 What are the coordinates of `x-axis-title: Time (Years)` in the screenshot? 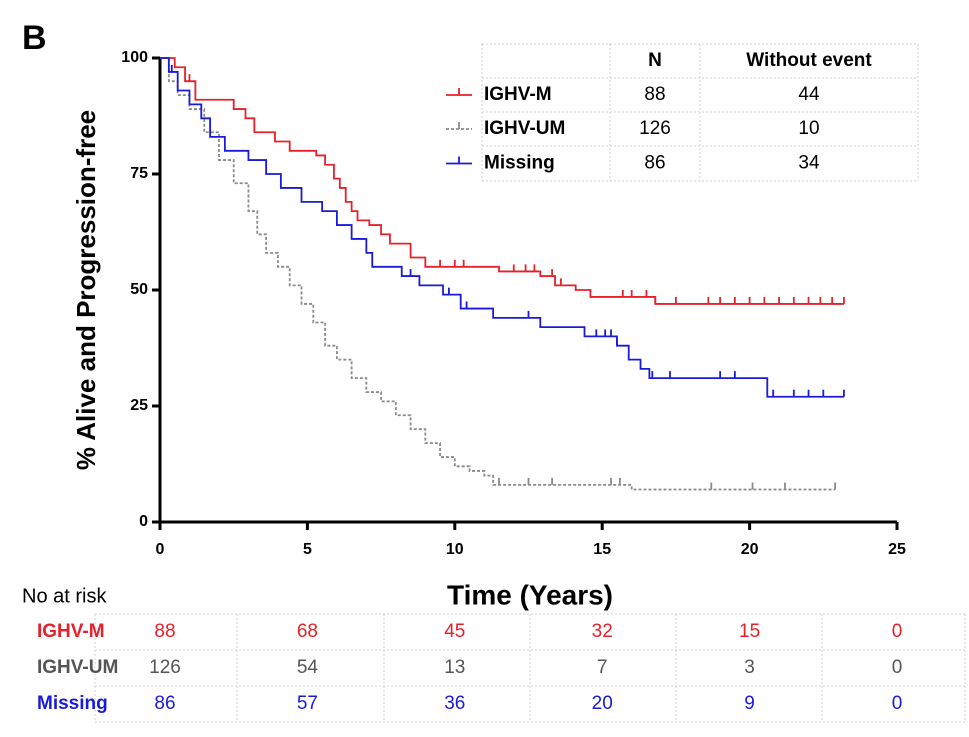 It's located at (530, 594).